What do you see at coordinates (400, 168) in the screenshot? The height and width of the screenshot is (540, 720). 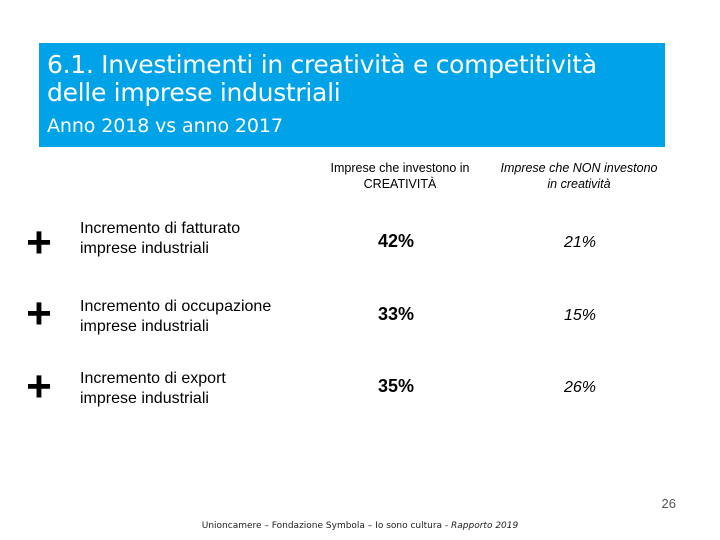 I see `column-header-creative-line-1: Imprese che investono in` at bounding box center [400, 168].